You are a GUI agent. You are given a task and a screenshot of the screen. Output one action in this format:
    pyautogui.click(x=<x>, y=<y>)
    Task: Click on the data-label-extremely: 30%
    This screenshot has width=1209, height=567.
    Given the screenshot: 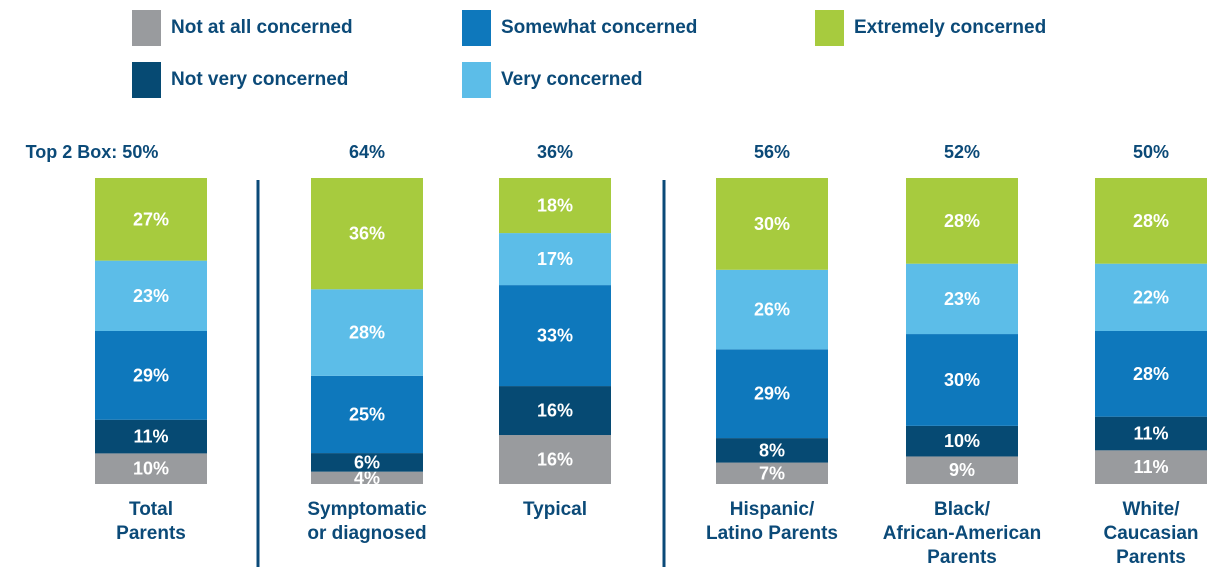 What is the action you would take?
    pyautogui.click(x=772, y=224)
    